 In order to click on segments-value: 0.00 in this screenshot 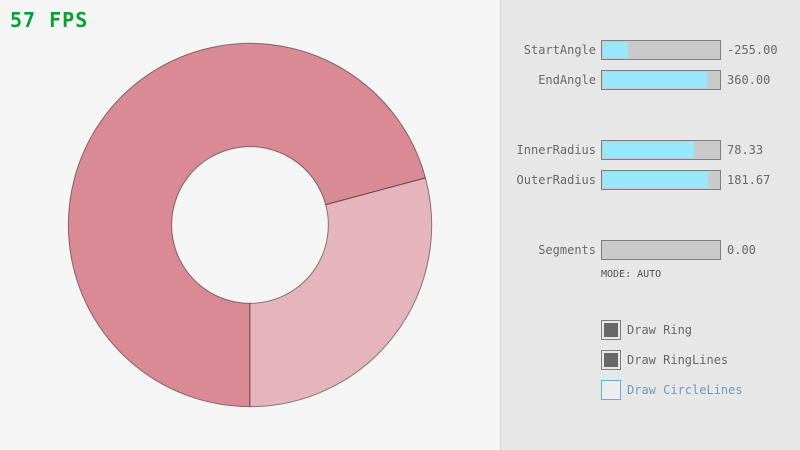, I will do `click(741, 250)`.